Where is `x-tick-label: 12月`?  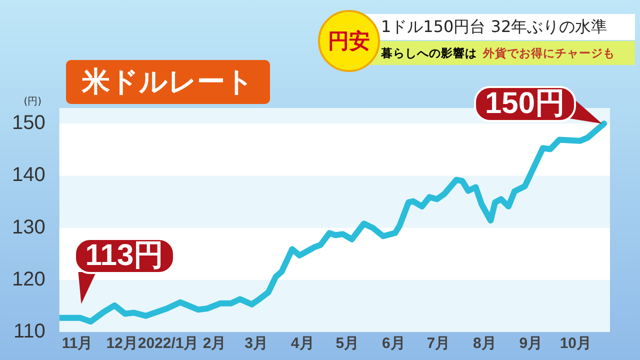 x-tick-label: 12月 is located at coordinates (122, 343).